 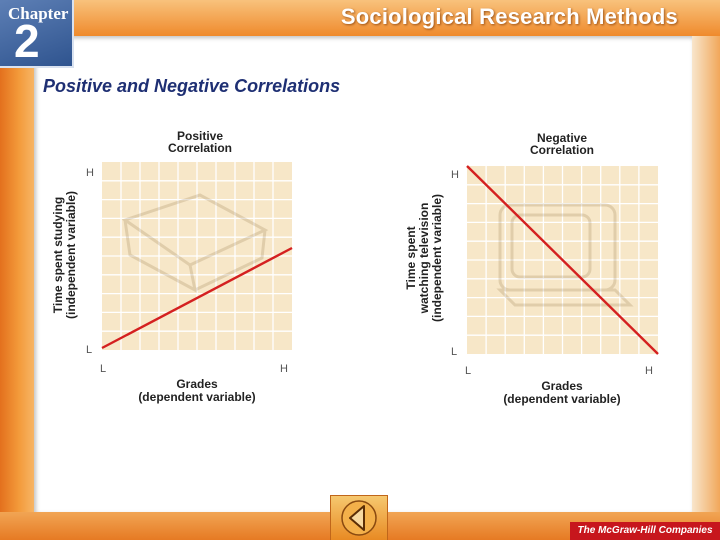 I want to click on chapter-badge: Chapter 2, so click(x=37, y=34).